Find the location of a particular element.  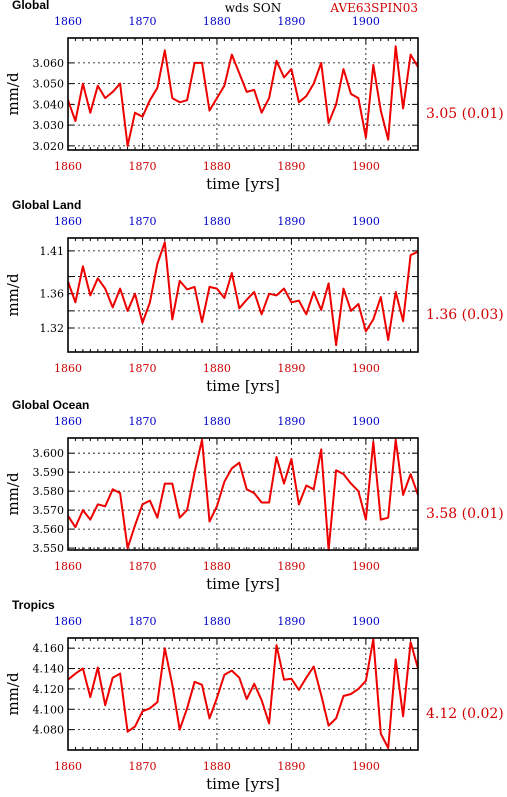

y-tick-label: 3.060 is located at coordinates (49, 63).